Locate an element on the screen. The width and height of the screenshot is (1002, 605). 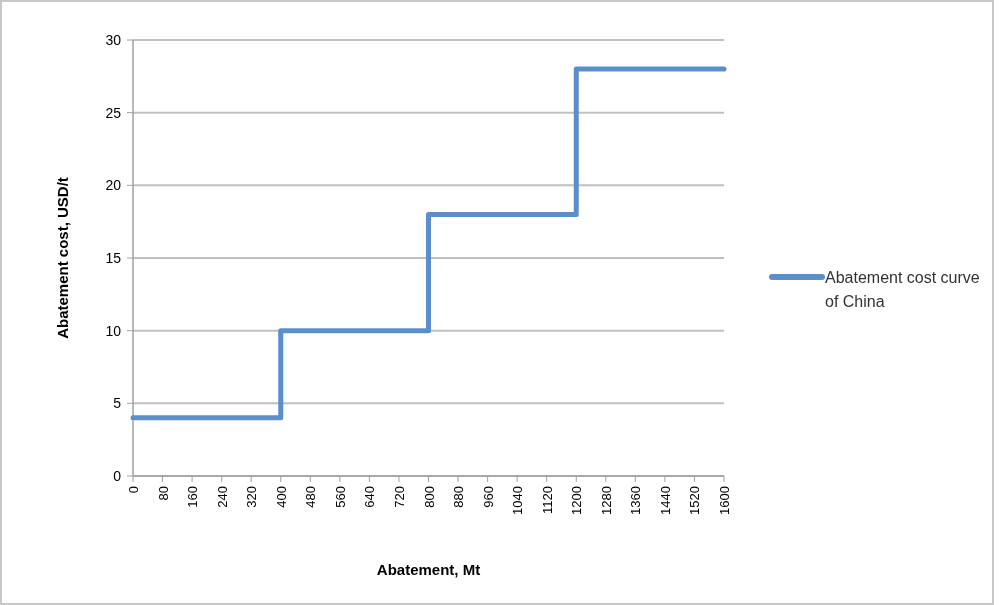
x-tick-label: 240 is located at coordinates (222, 497).